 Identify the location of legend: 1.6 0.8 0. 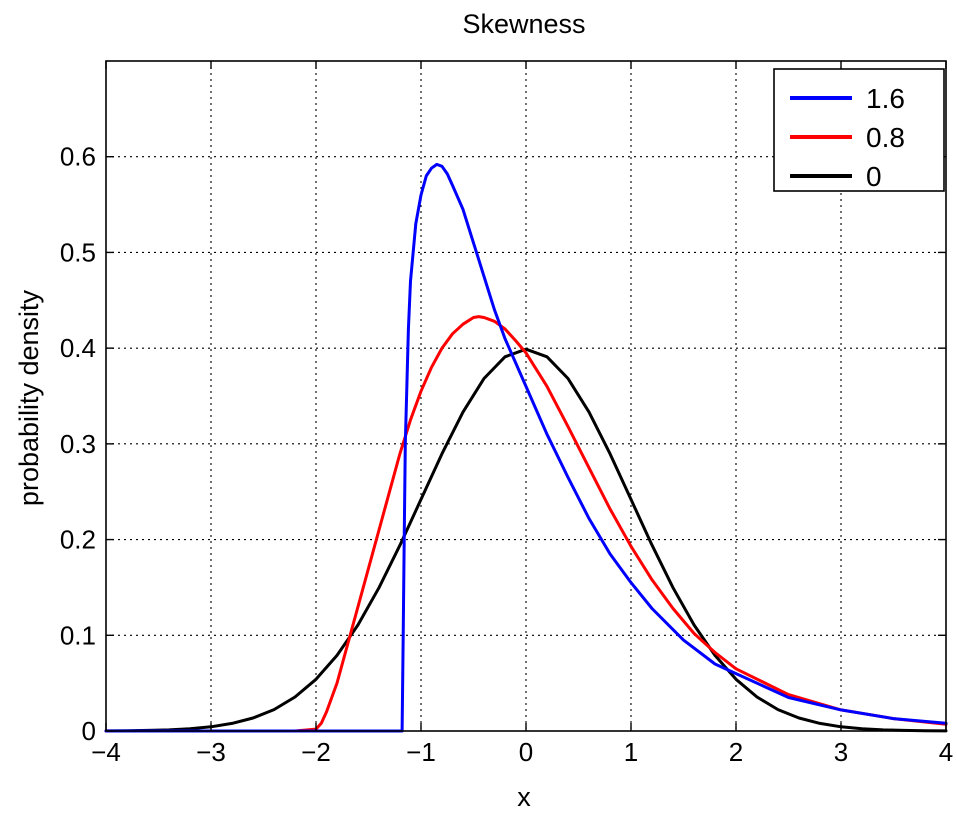
(859, 130).